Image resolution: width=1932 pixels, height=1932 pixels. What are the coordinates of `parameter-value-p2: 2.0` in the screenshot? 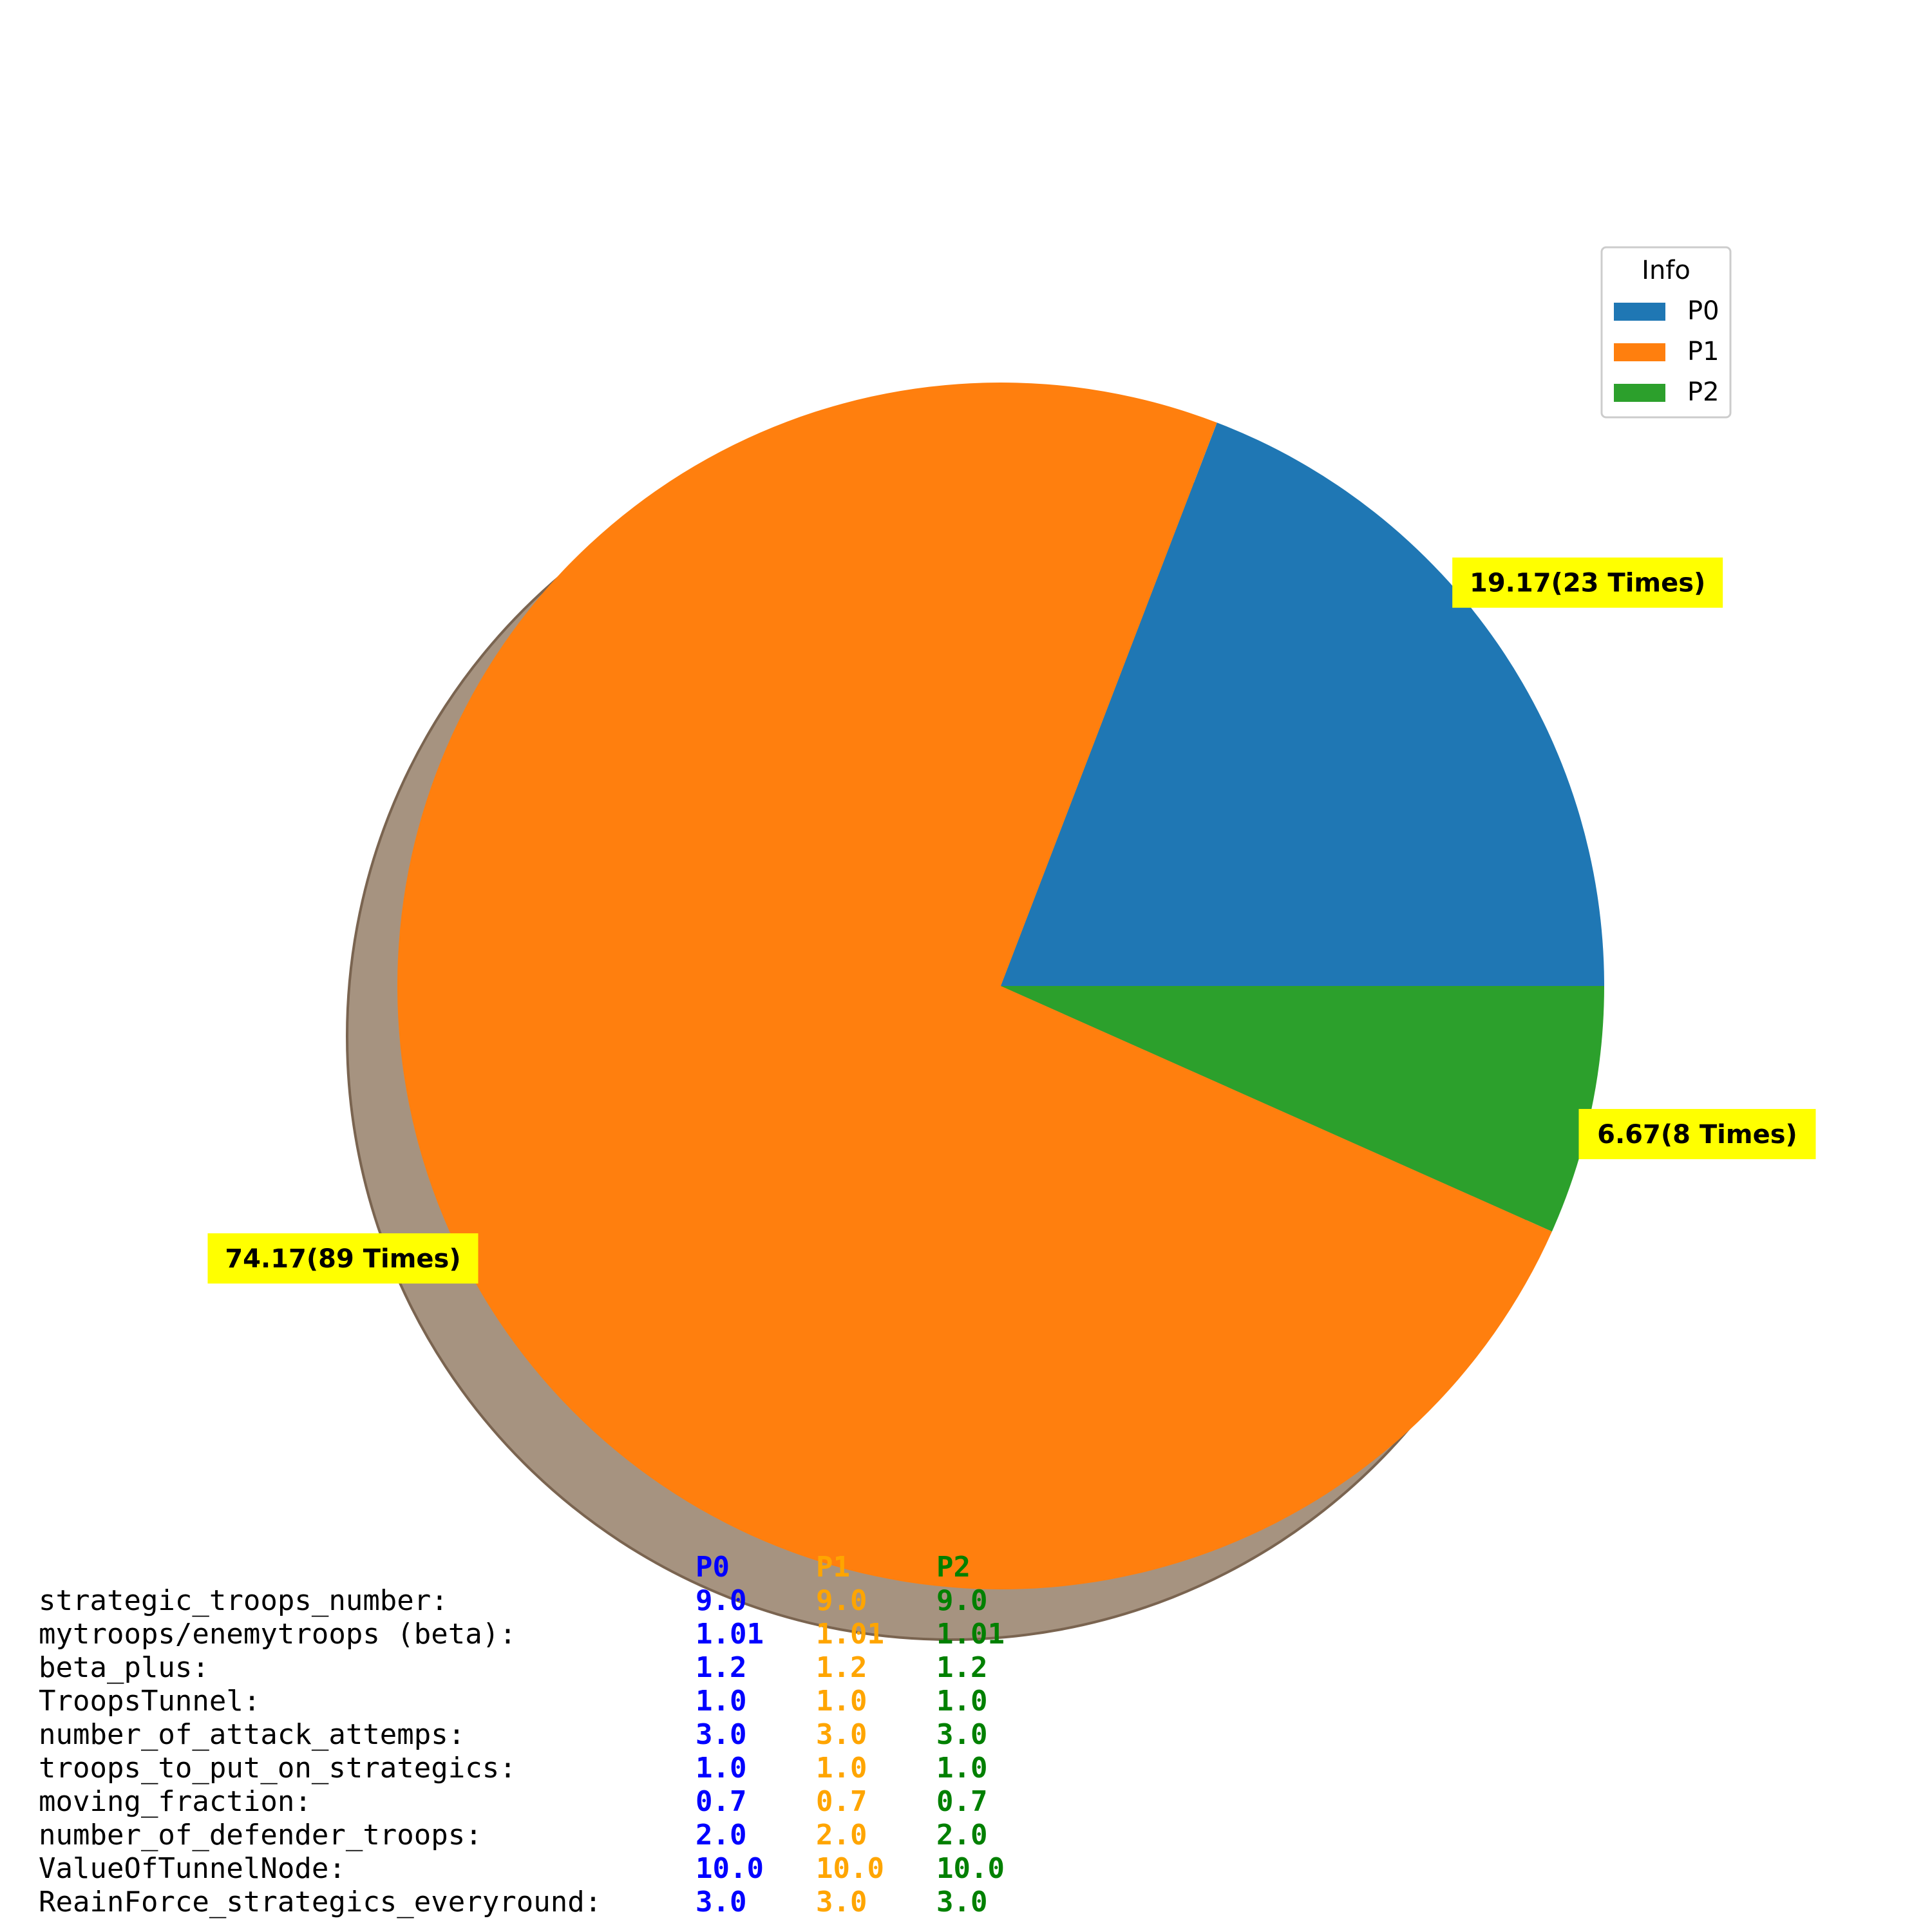 It's located at (962, 1836).